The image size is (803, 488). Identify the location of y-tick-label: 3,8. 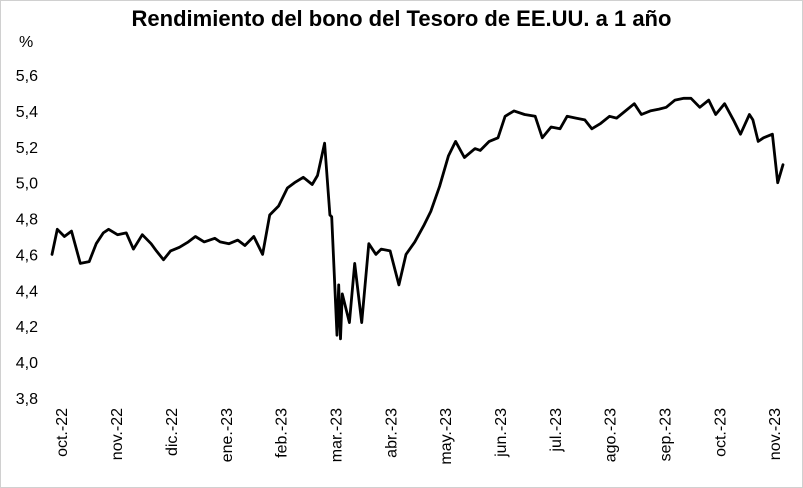
(27, 399).